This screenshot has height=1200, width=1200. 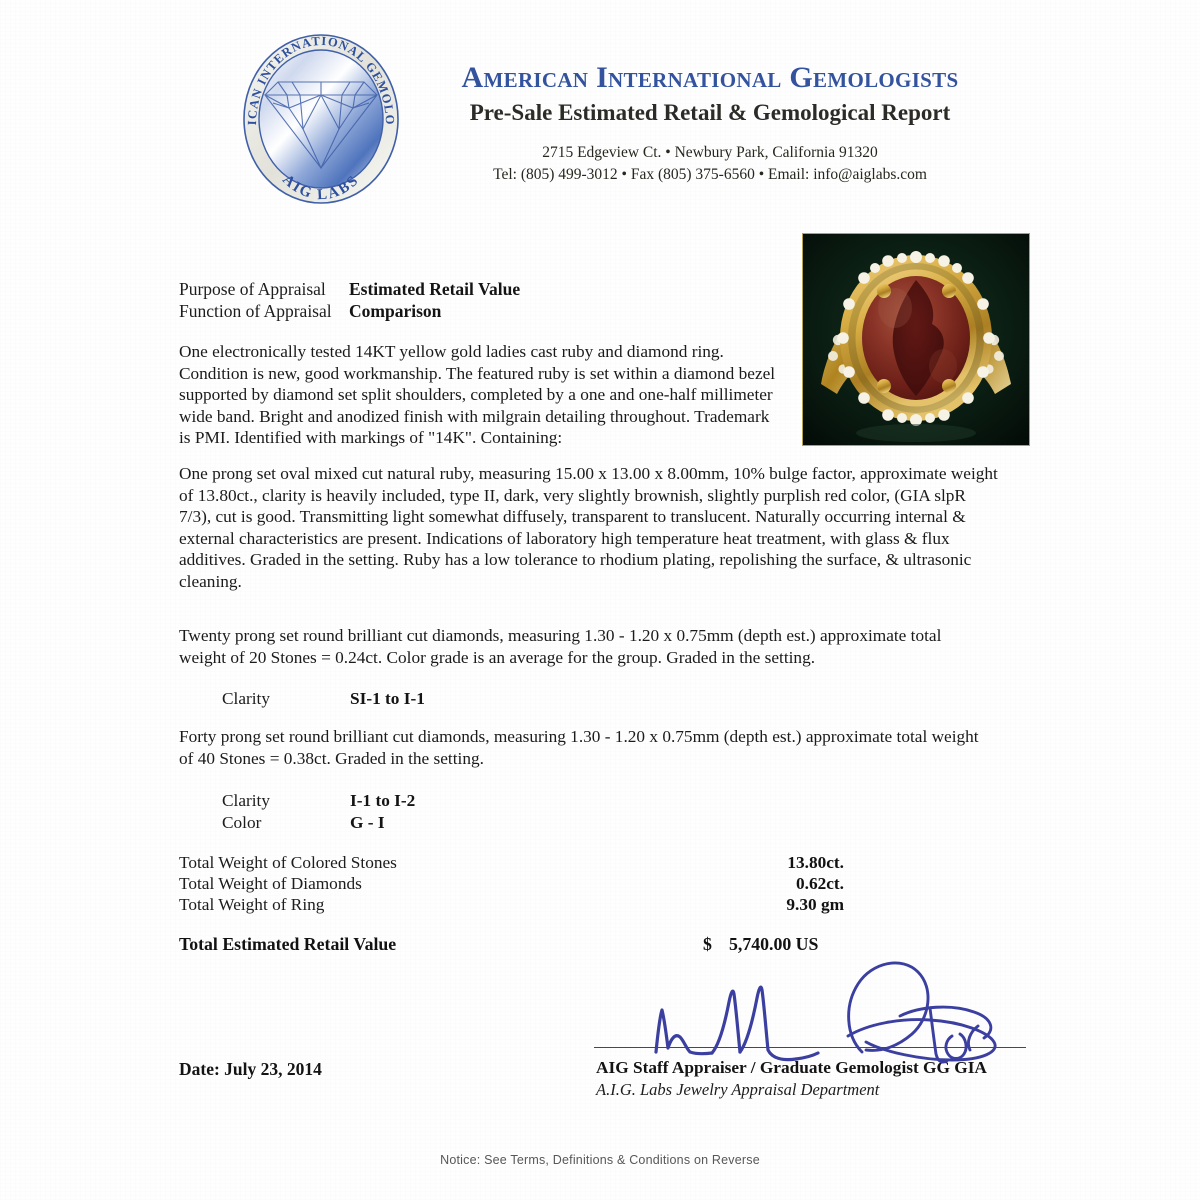 I want to click on grand-total-amount: 5,740.00 US, so click(x=774, y=944).